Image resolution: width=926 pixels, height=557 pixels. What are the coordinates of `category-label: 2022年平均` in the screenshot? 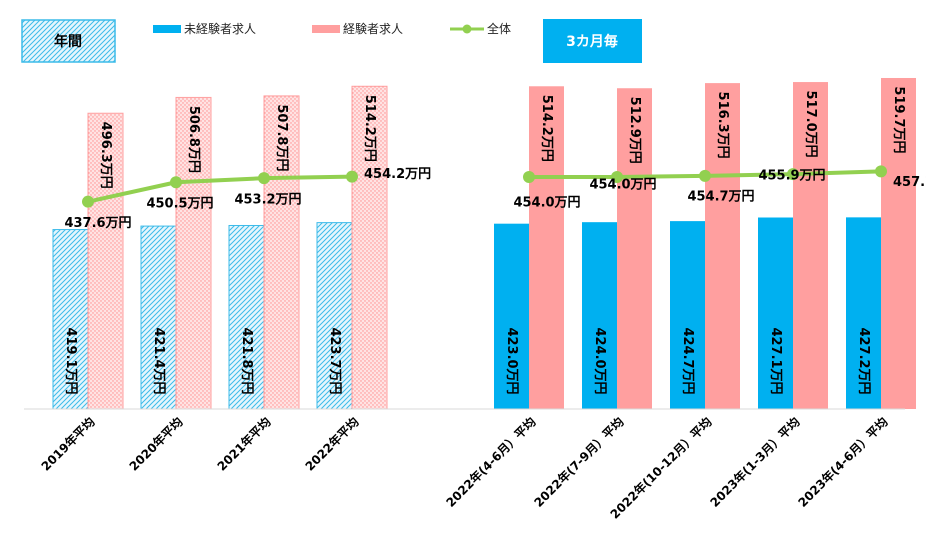 It's located at (332, 444).